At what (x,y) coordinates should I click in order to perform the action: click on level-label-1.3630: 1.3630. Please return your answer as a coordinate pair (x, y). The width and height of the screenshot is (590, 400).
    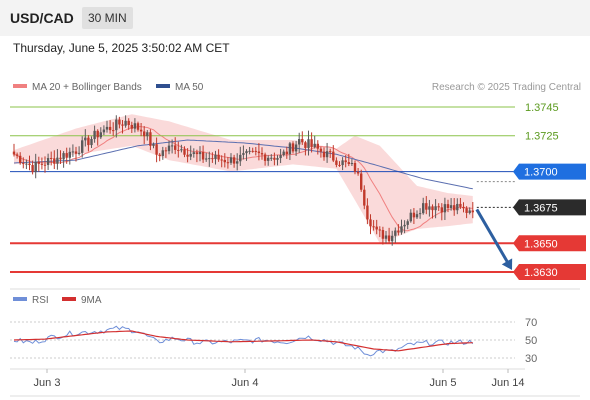
    Looking at the image, I should click on (541, 273).